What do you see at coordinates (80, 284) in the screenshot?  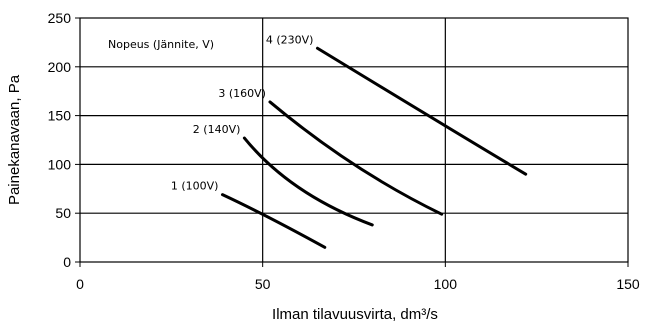 I see `x-tick-label: 0` at bounding box center [80, 284].